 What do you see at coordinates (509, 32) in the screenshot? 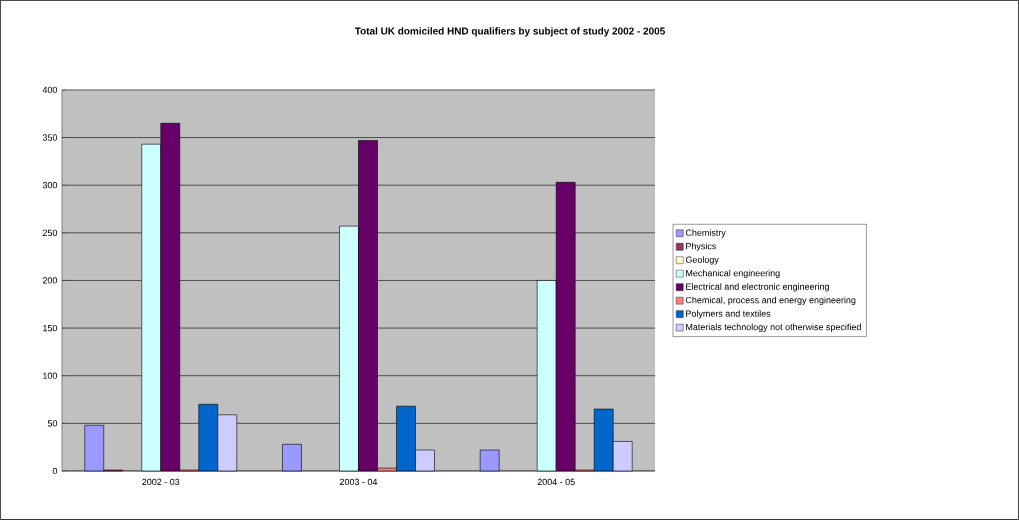
I see `chart-title: Total UK domiciled HND qualifiers by subject of study 2002 - 2005` at bounding box center [509, 32].